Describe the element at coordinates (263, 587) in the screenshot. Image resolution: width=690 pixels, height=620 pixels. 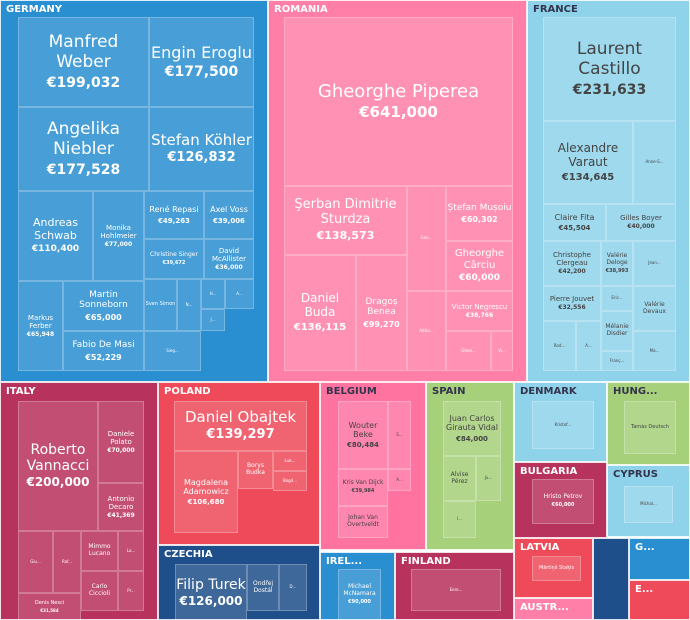
I see `tile-ondr-ej-dosta-l: Ondřej Dostál` at that location.